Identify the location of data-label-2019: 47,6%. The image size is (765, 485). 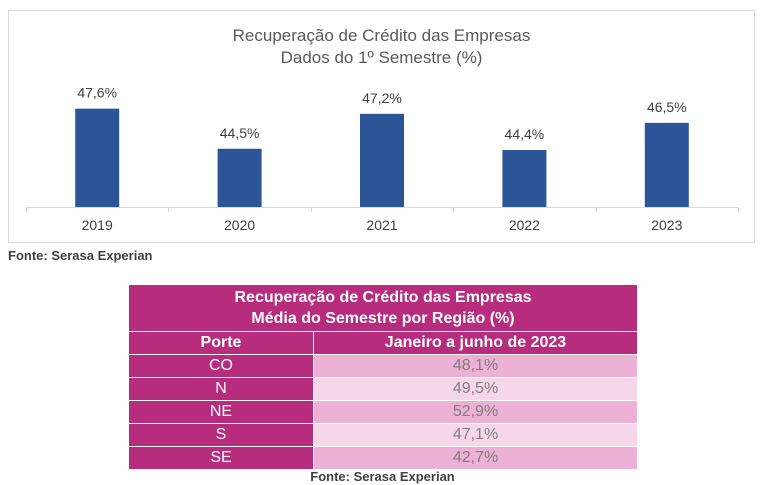
(97, 93).